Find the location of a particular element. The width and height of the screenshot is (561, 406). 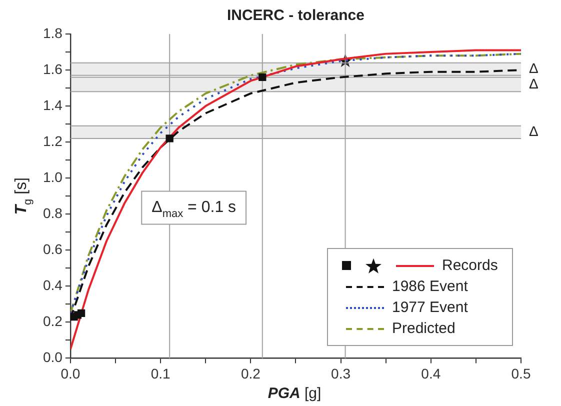

y-tick-label: 0.0 is located at coordinates (52, 357).